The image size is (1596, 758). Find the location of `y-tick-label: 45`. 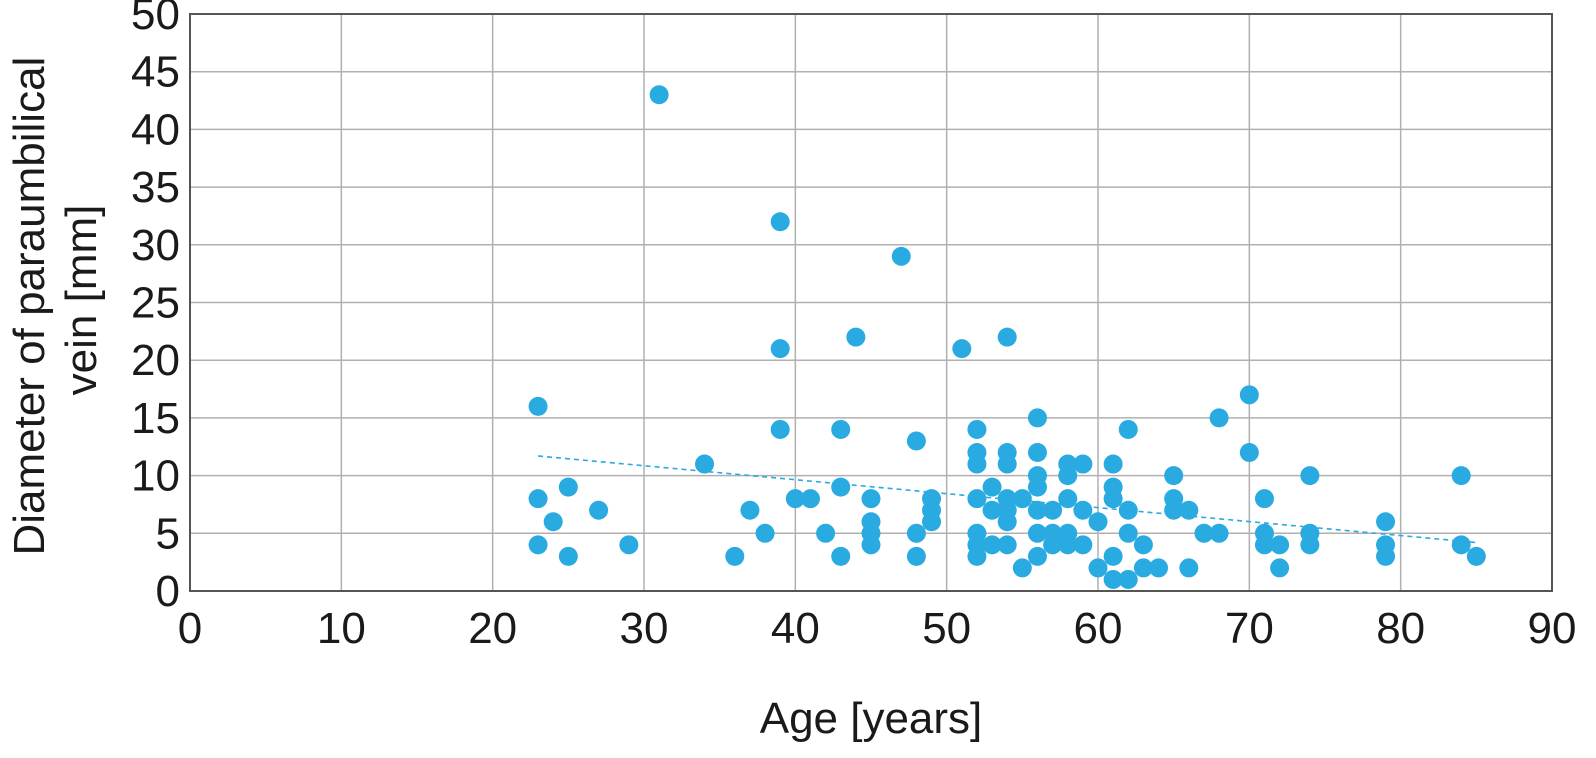

y-tick-label: 45 is located at coordinates (155, 72).